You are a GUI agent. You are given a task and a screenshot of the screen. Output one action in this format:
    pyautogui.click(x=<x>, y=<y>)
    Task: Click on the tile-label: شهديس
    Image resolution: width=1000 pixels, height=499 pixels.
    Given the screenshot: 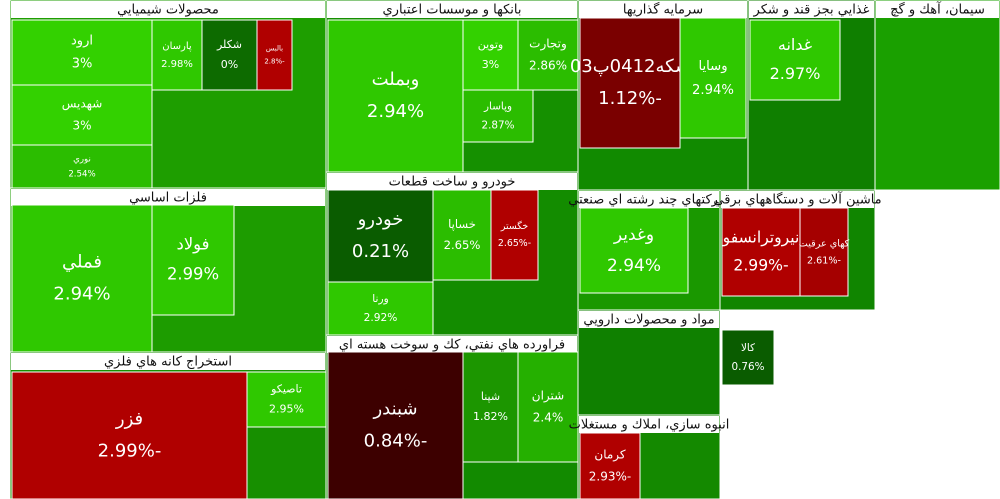 What is the action you would take?
    pyautogui.click(x=82, y=104)
    